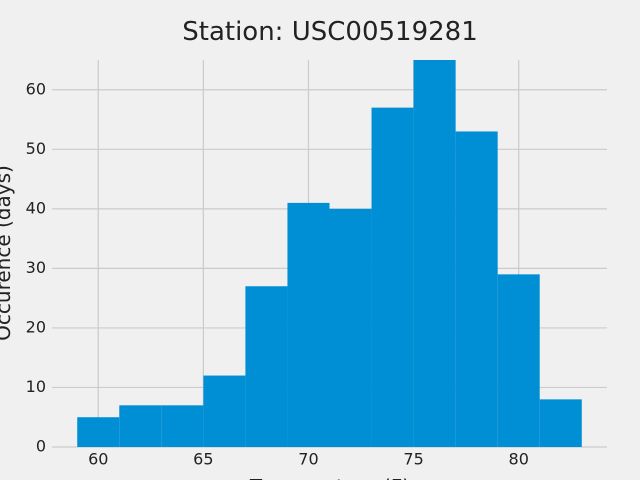 The image size is (640, 480). I want to click on y-tick-label: 40, so click(36, 207).